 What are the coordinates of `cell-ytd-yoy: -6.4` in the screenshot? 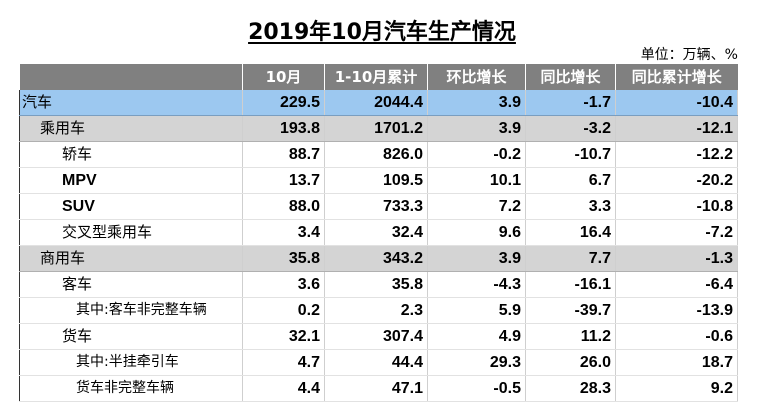 It's located at (676, 284).